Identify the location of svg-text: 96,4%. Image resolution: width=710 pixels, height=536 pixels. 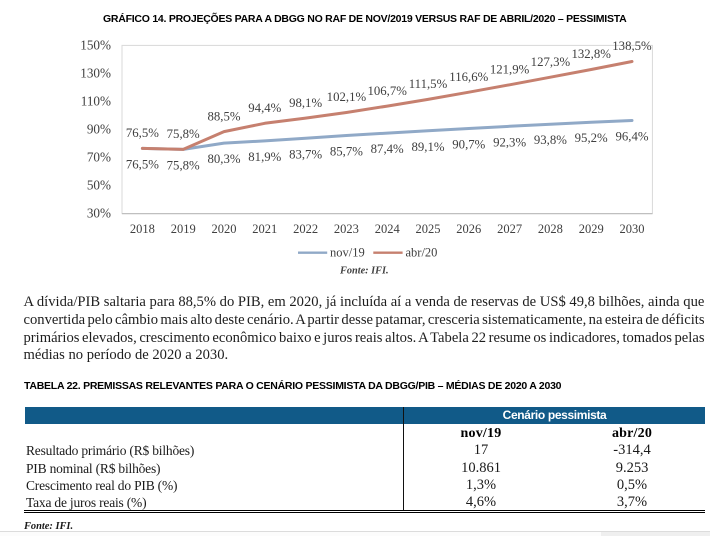
(631, 137).